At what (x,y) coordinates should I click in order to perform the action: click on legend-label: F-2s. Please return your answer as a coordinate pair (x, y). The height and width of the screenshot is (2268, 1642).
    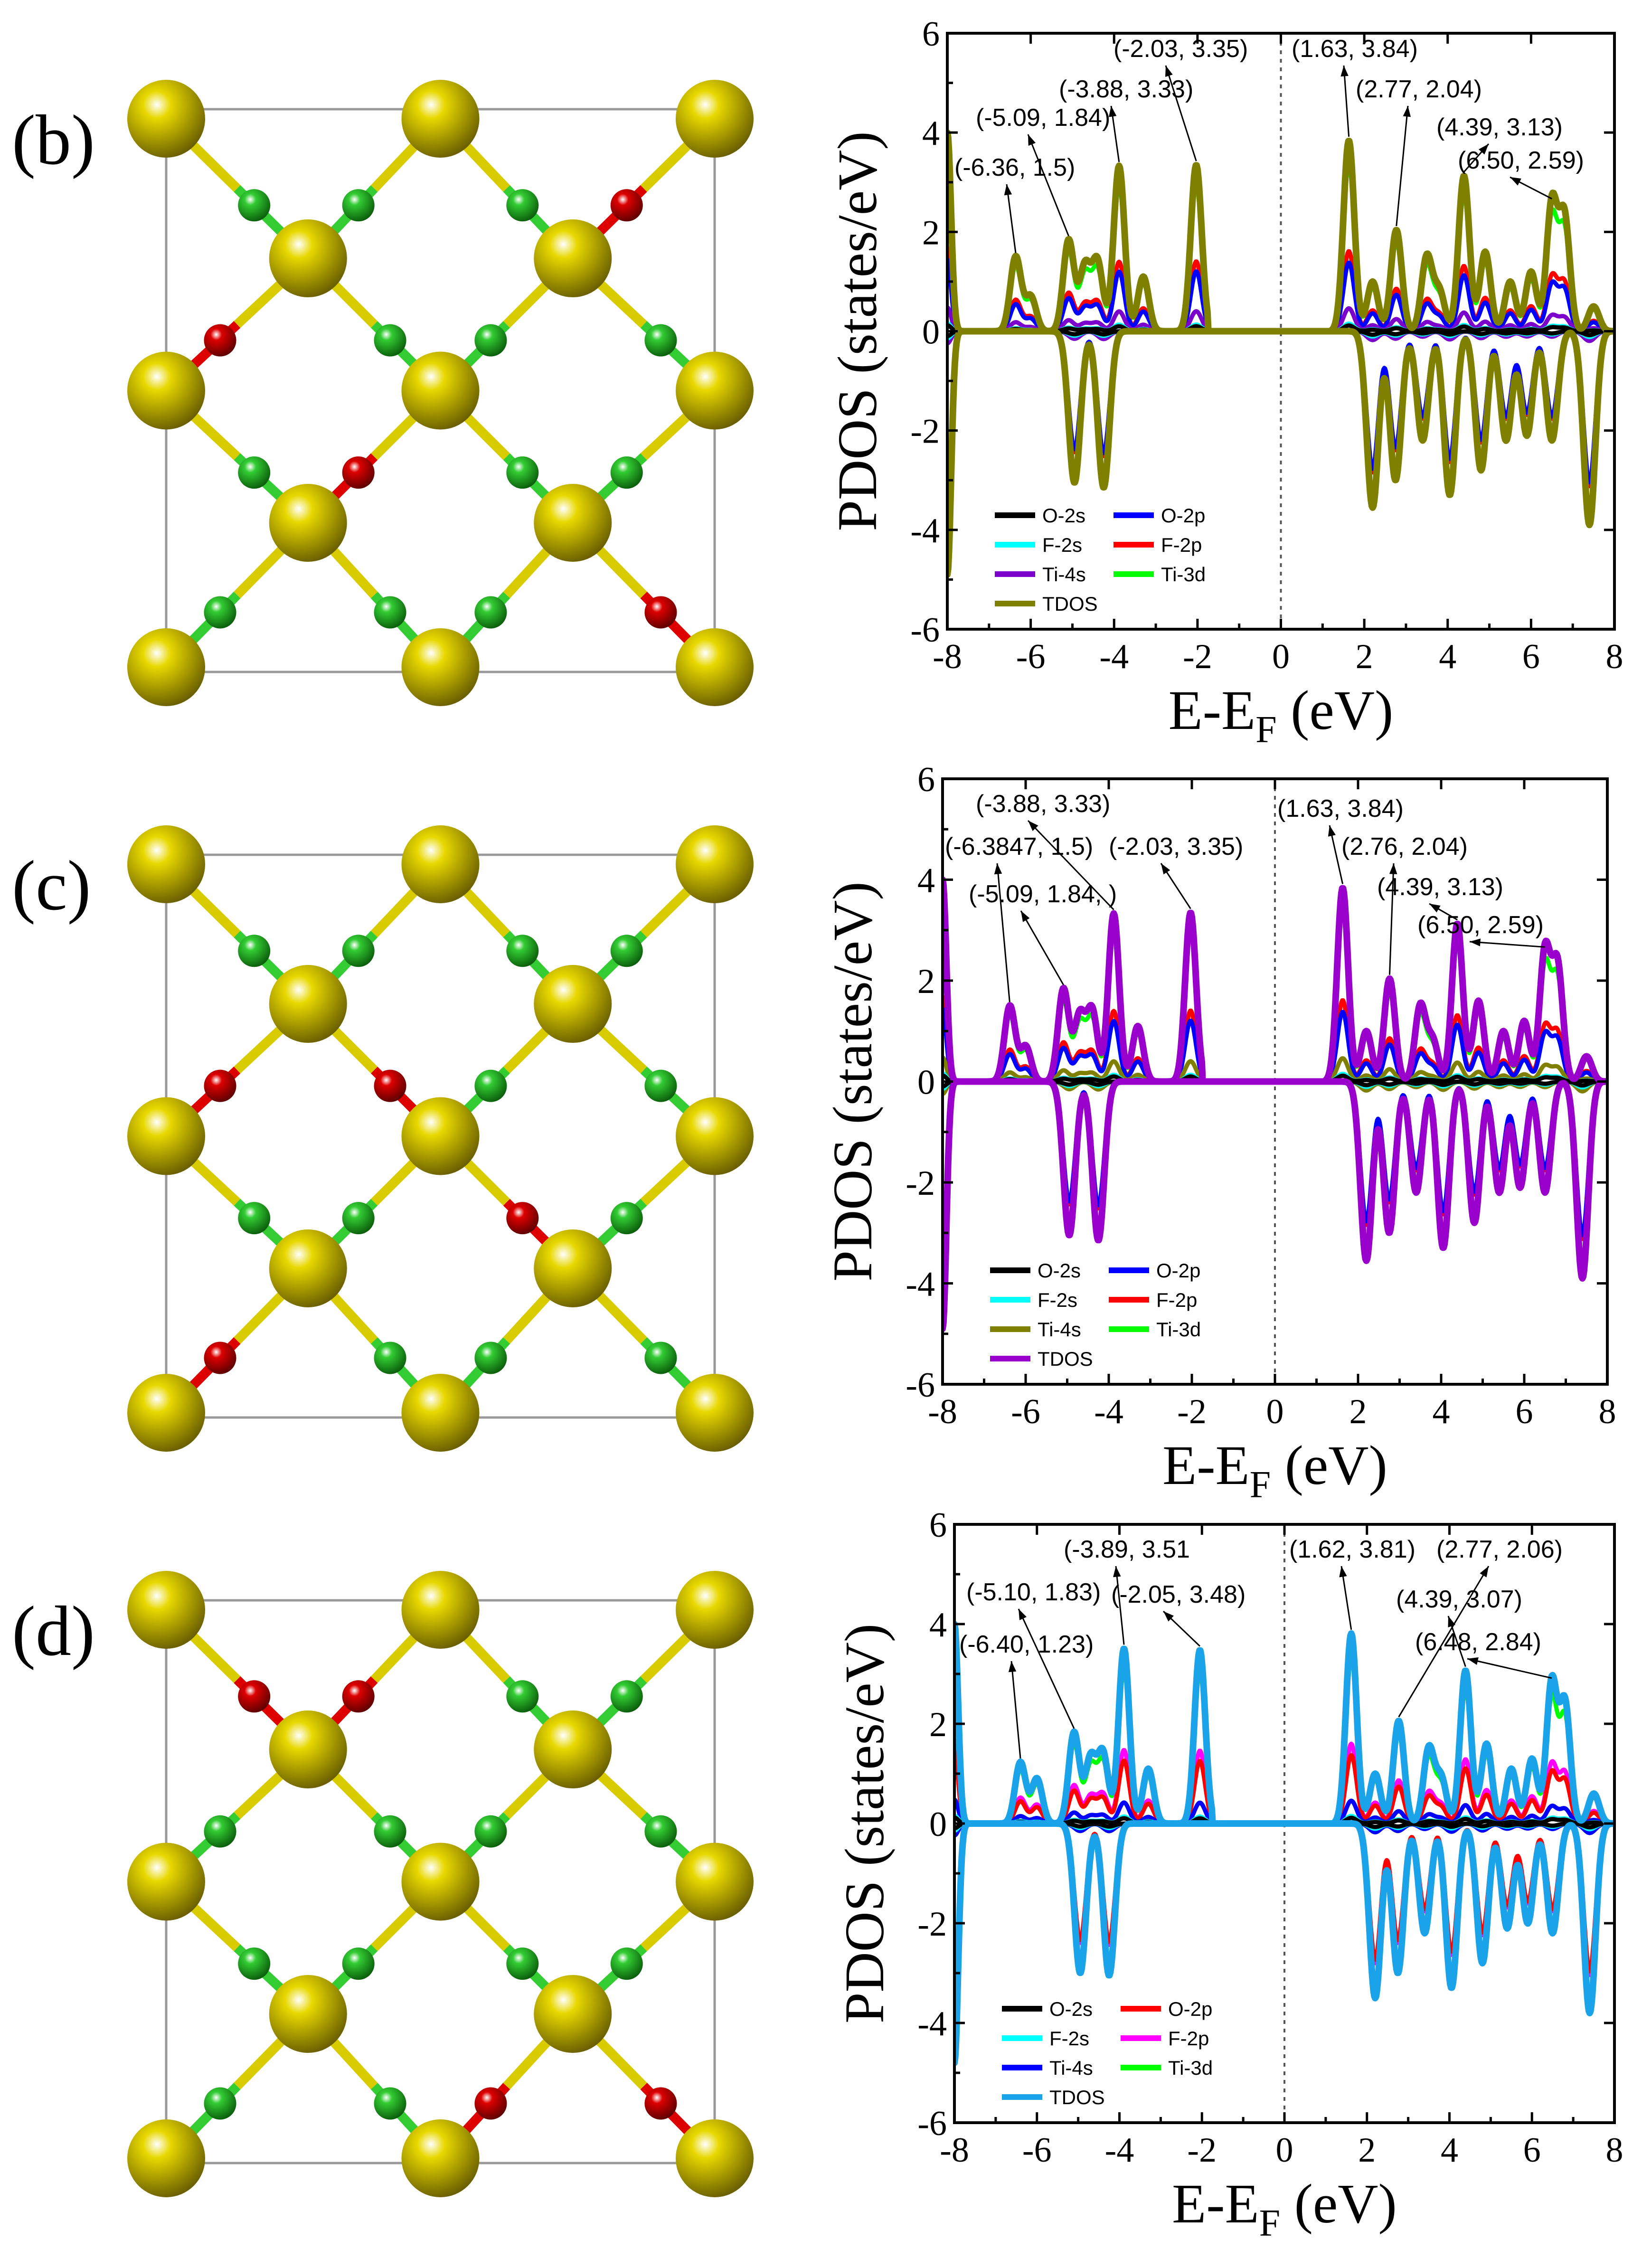
    Looking at the image, I should click on (1062, 545).